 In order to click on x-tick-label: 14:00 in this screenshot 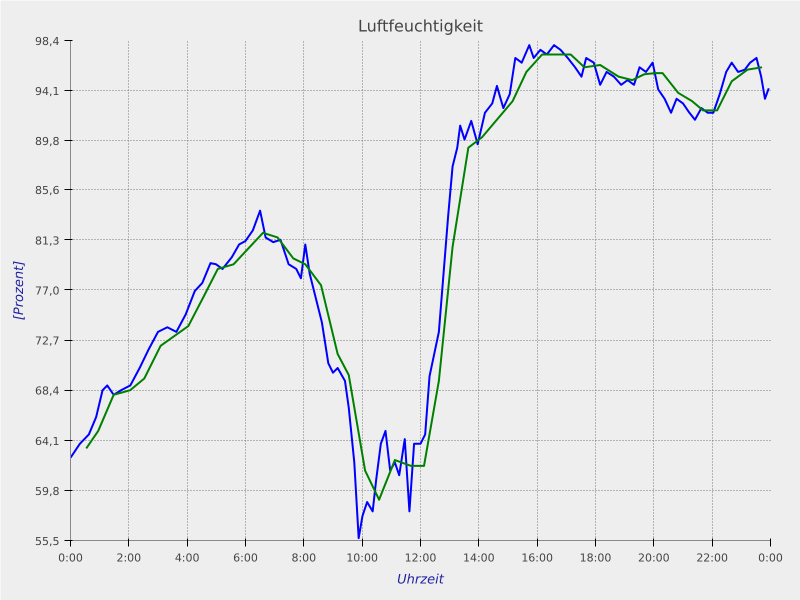, I will do `click(478, 558)`.